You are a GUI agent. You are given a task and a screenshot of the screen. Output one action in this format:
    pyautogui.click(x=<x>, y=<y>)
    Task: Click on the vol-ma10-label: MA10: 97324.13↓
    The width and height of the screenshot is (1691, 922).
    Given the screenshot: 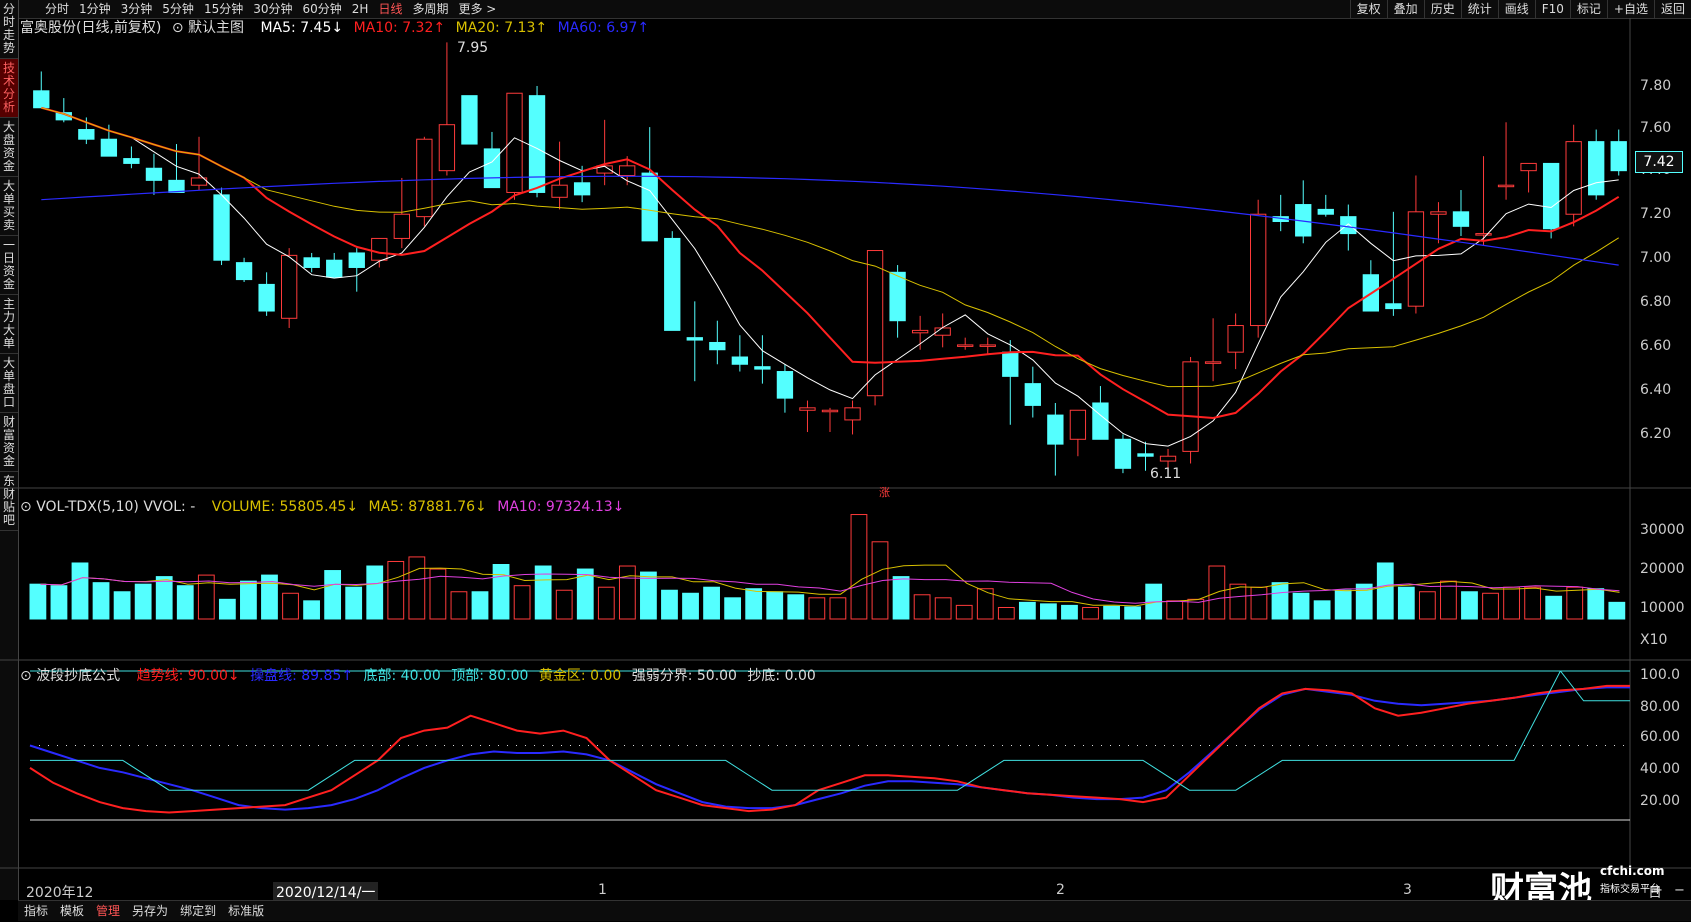 What is the action you would take?
    pyautogui.click(x=561, y=507)
    